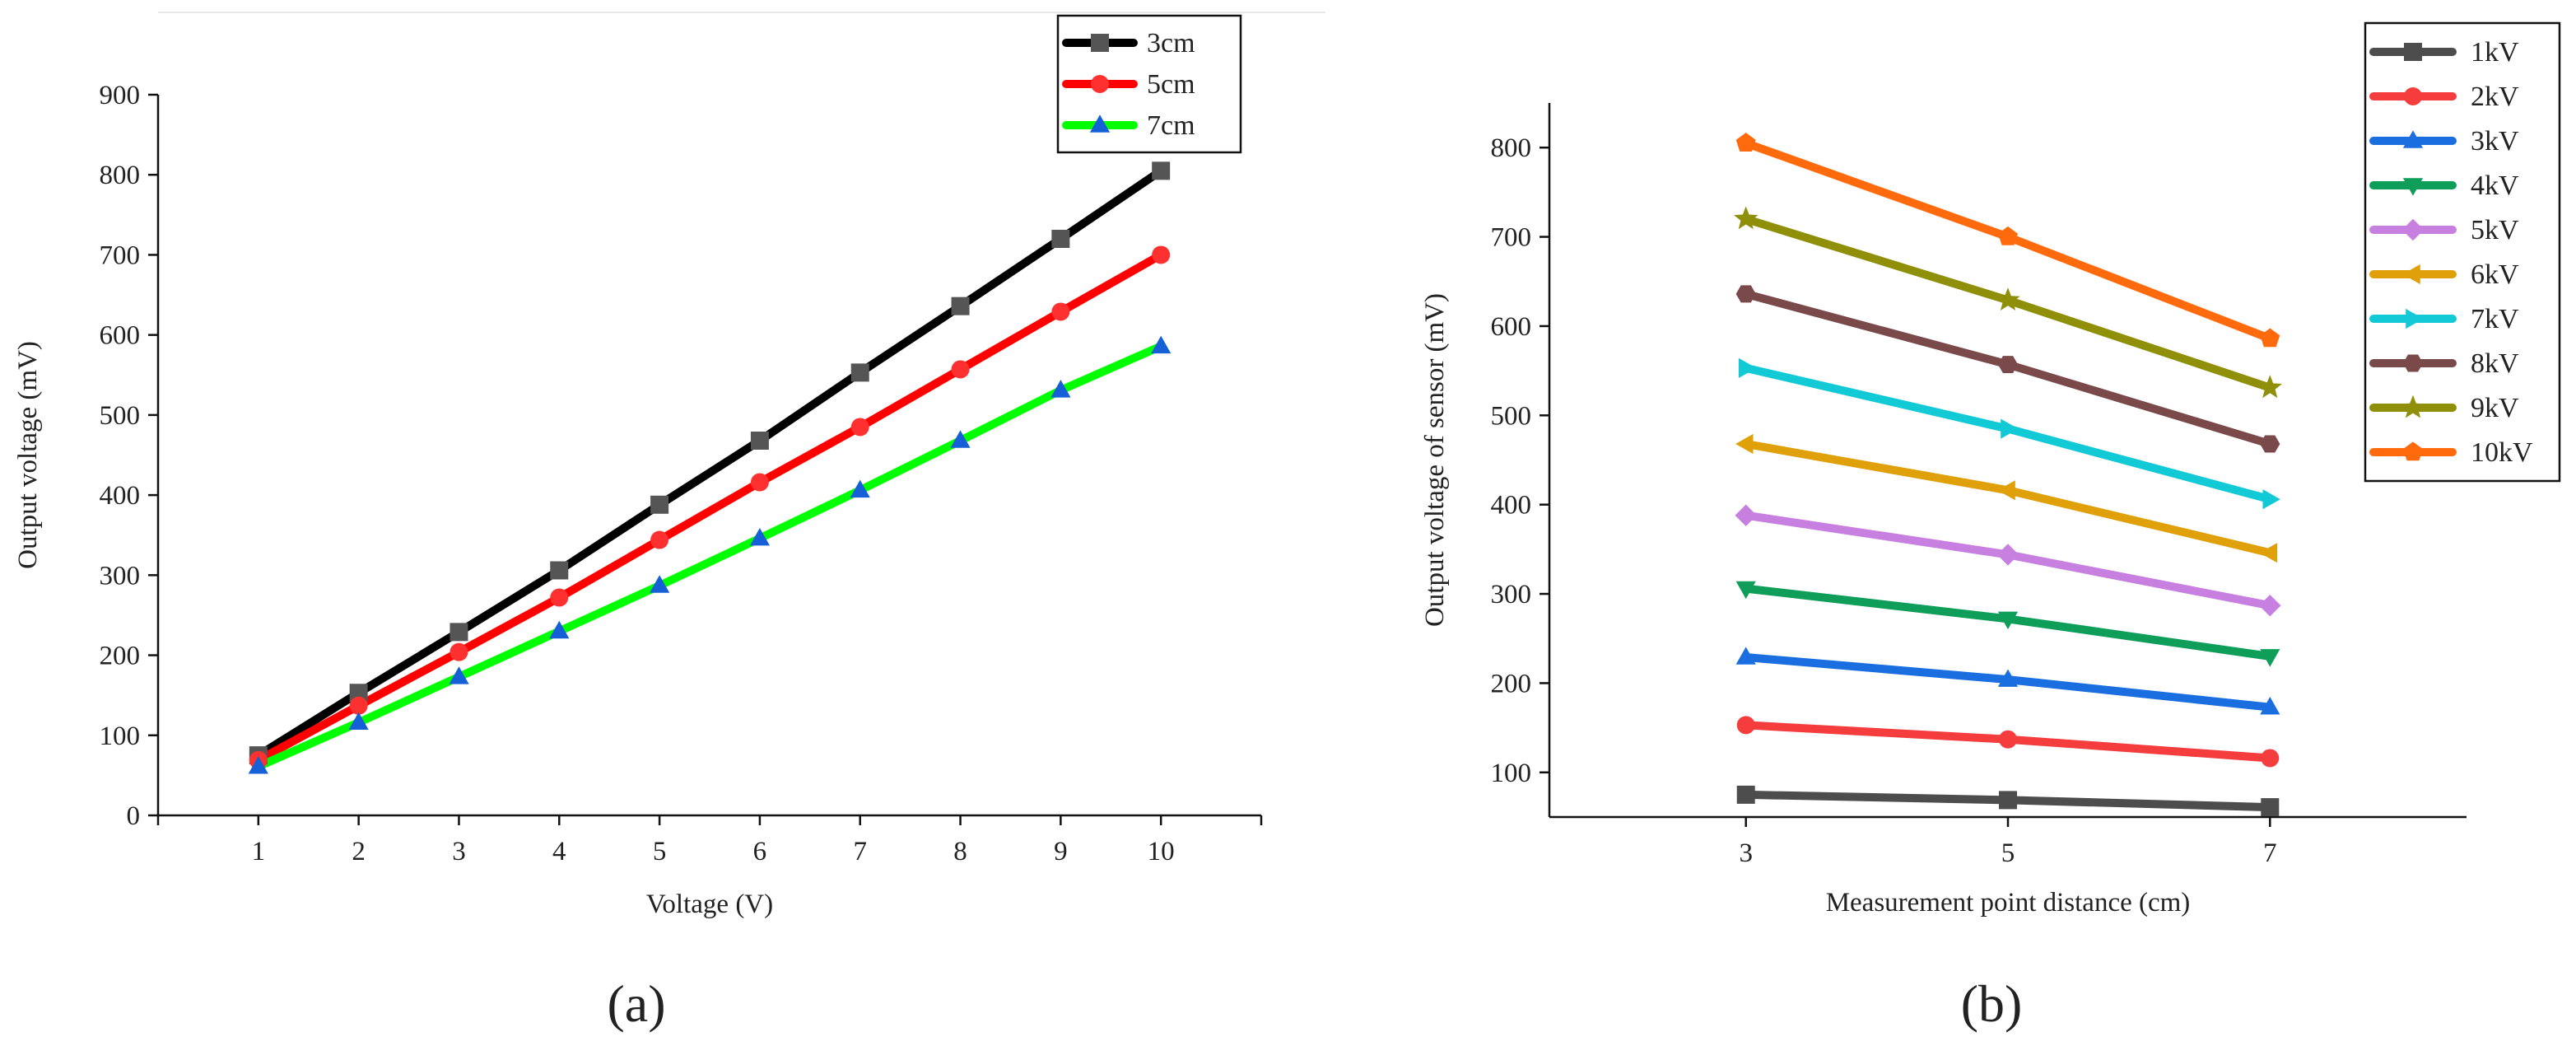 This screenshot has width=2576, height=1046. I want to click on legend-label-1kV: 1kV, so click(2495, 53).